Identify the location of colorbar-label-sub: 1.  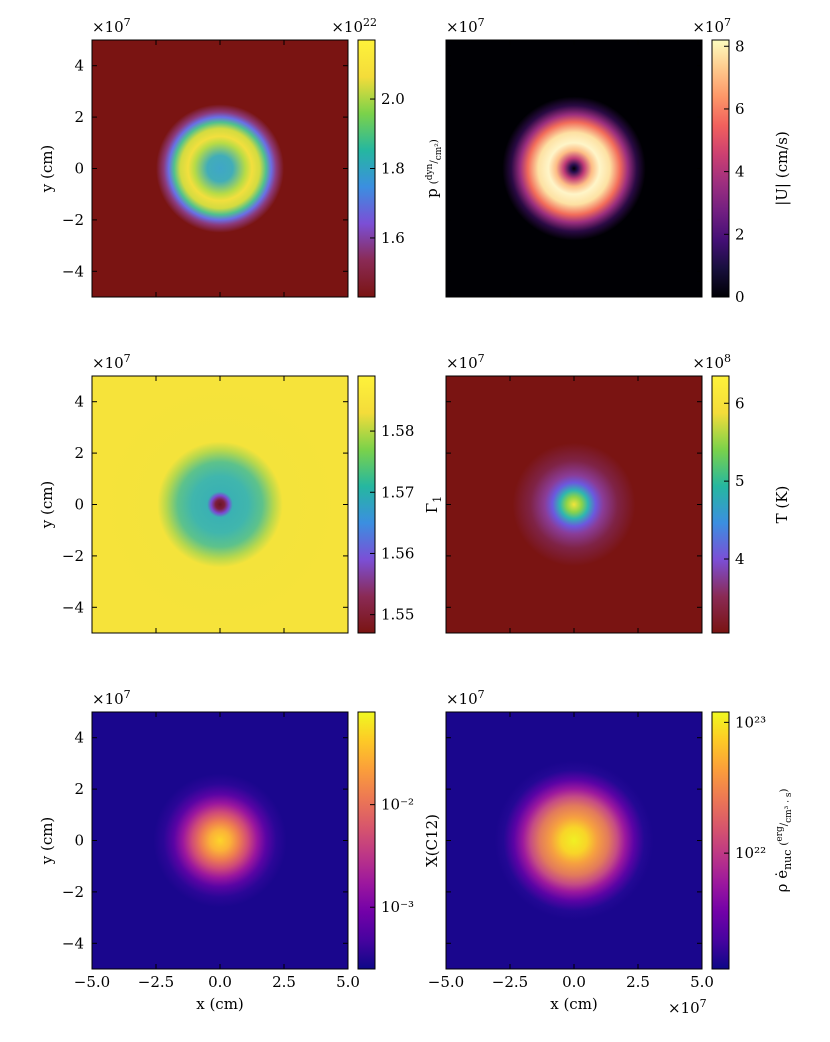
(437, 499).